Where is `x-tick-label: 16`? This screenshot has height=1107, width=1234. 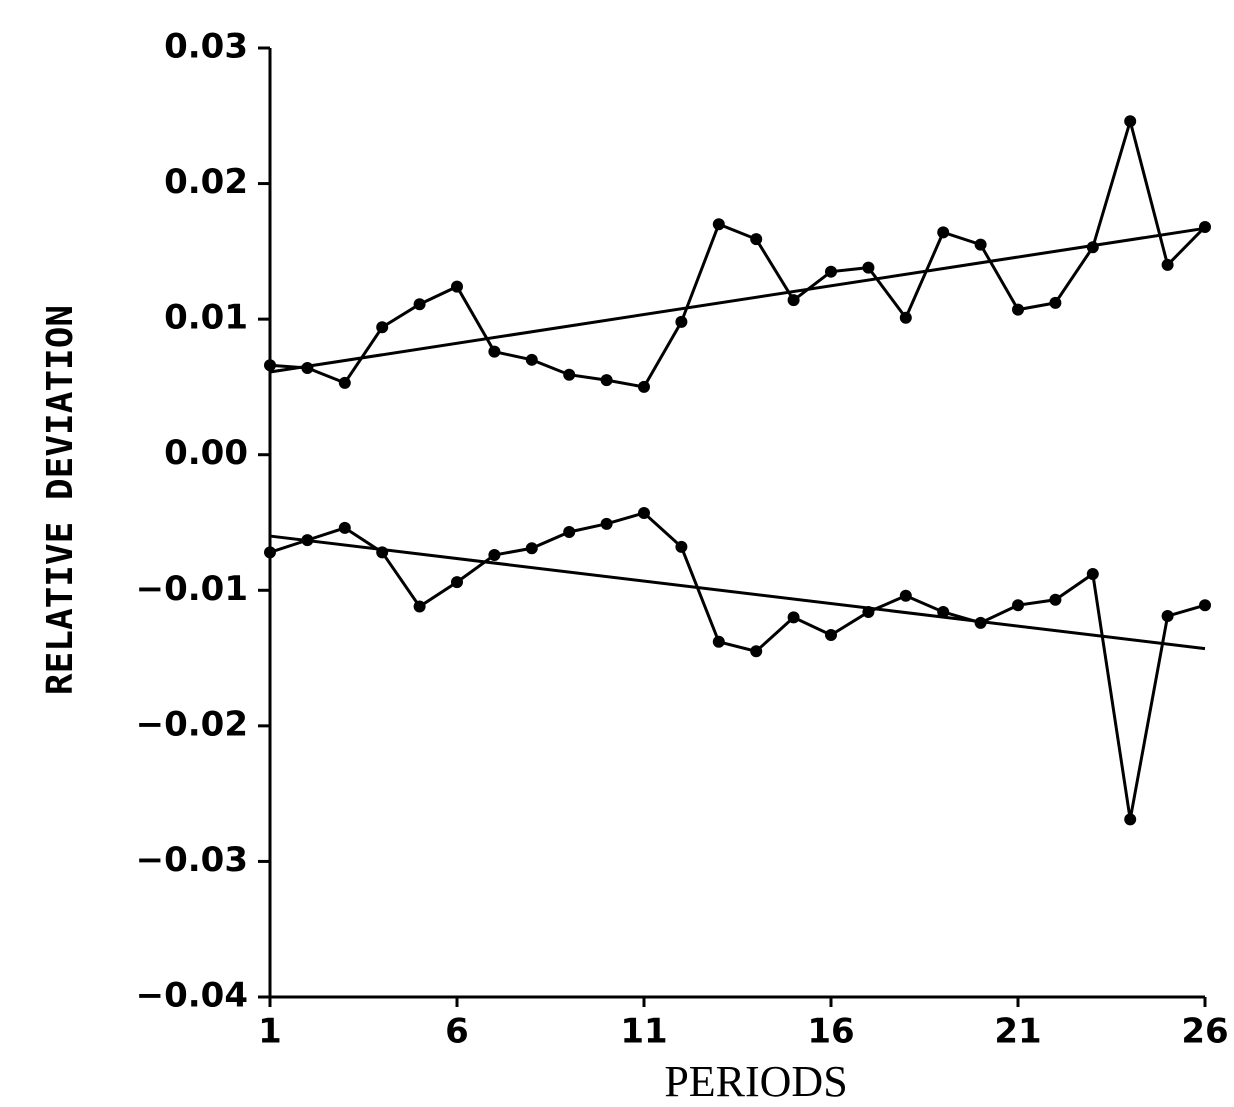
x-tick-label: 16 is located at coordinates (830, 1032).